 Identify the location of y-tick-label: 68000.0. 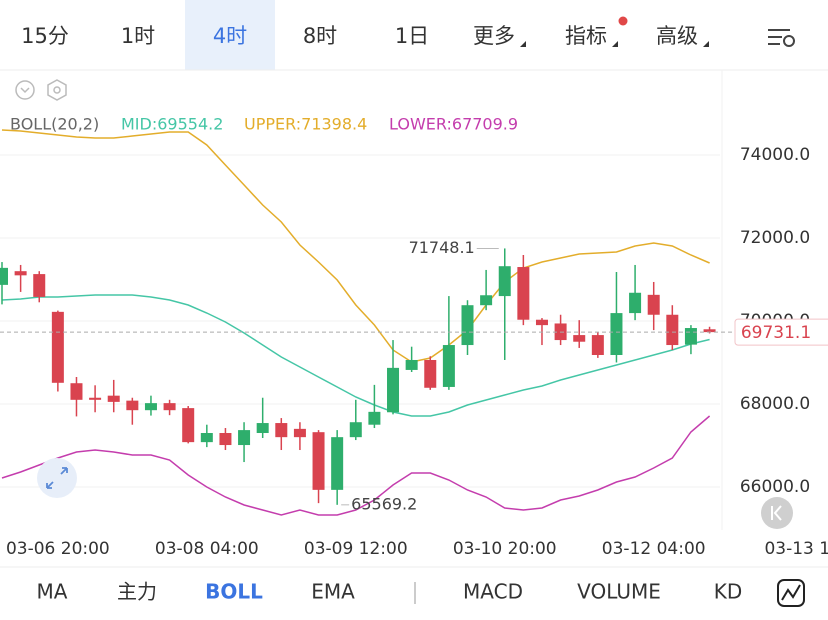
(775, 404).